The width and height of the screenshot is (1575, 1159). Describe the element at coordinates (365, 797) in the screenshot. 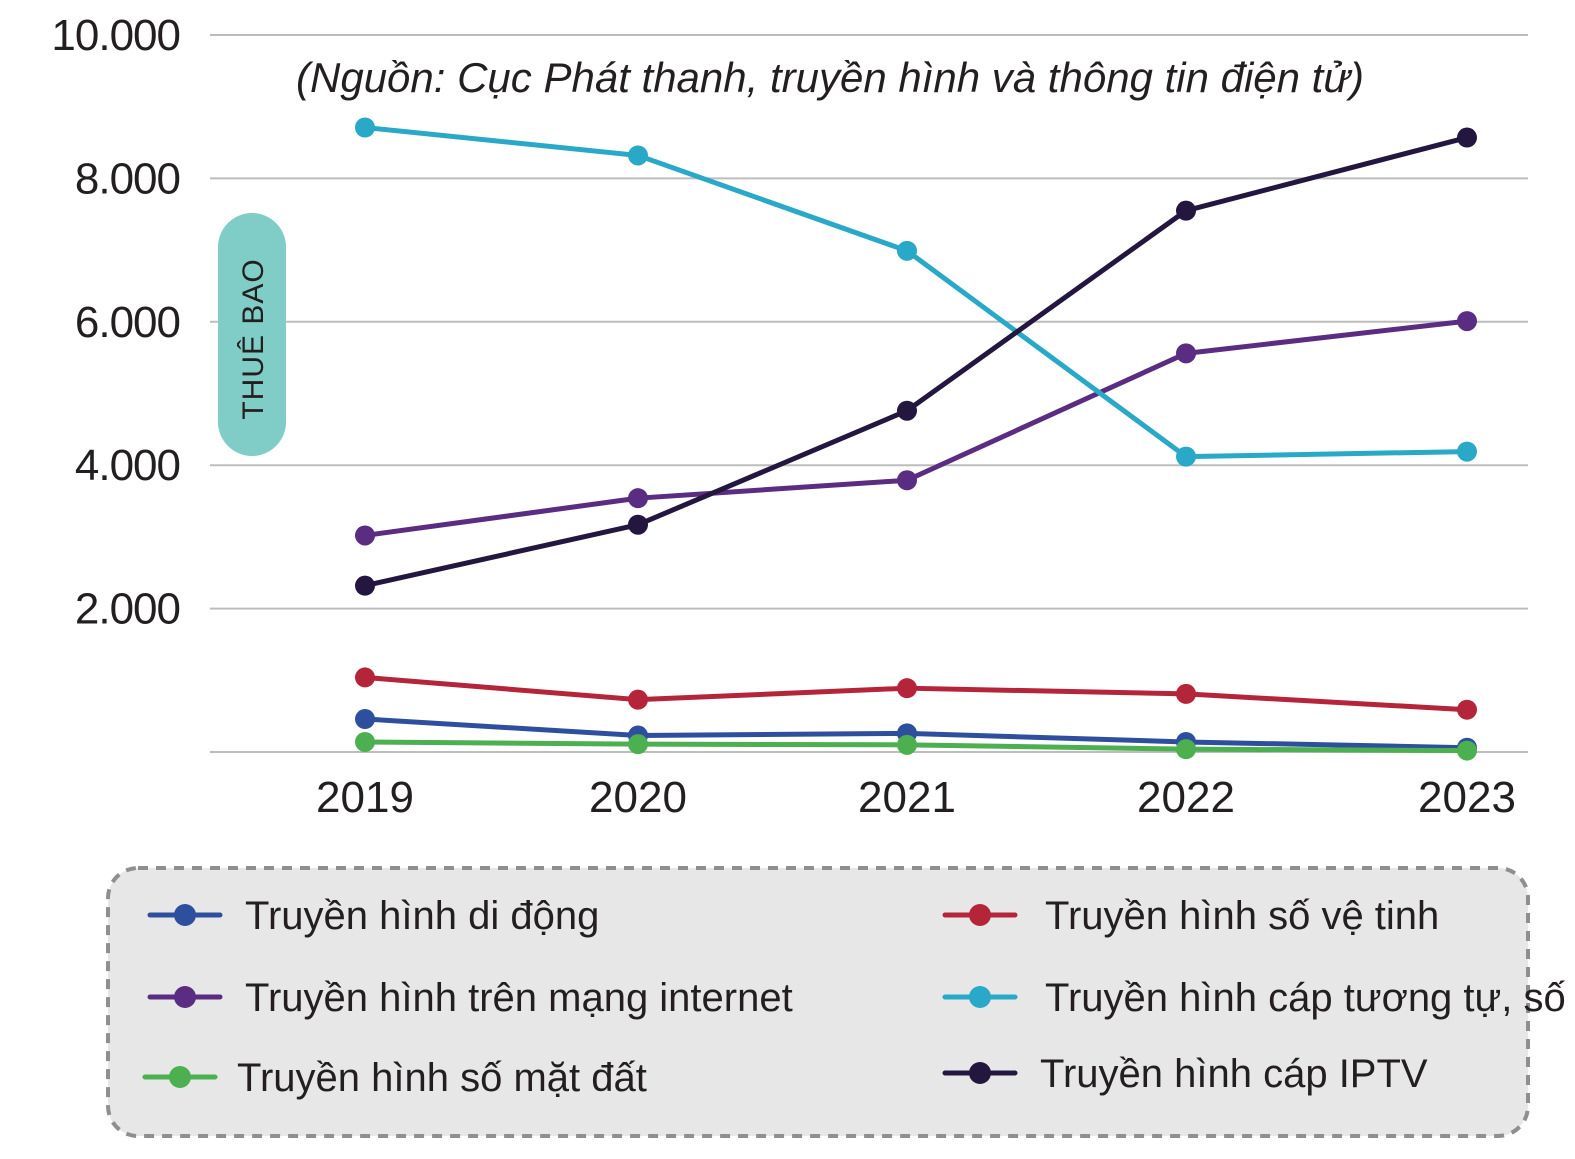

I see `x-tick-label: 2019` at that location.